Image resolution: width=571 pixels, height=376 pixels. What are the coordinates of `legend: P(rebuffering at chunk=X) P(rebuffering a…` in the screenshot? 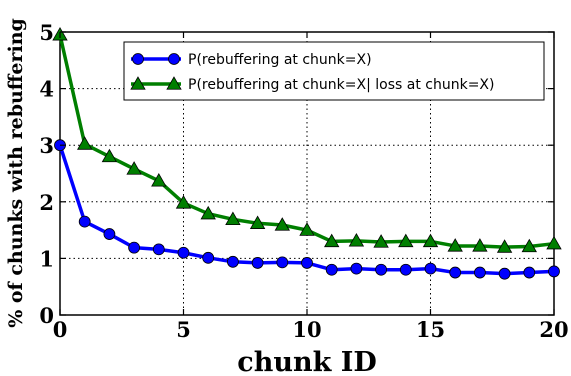 It's located at (334, 71).